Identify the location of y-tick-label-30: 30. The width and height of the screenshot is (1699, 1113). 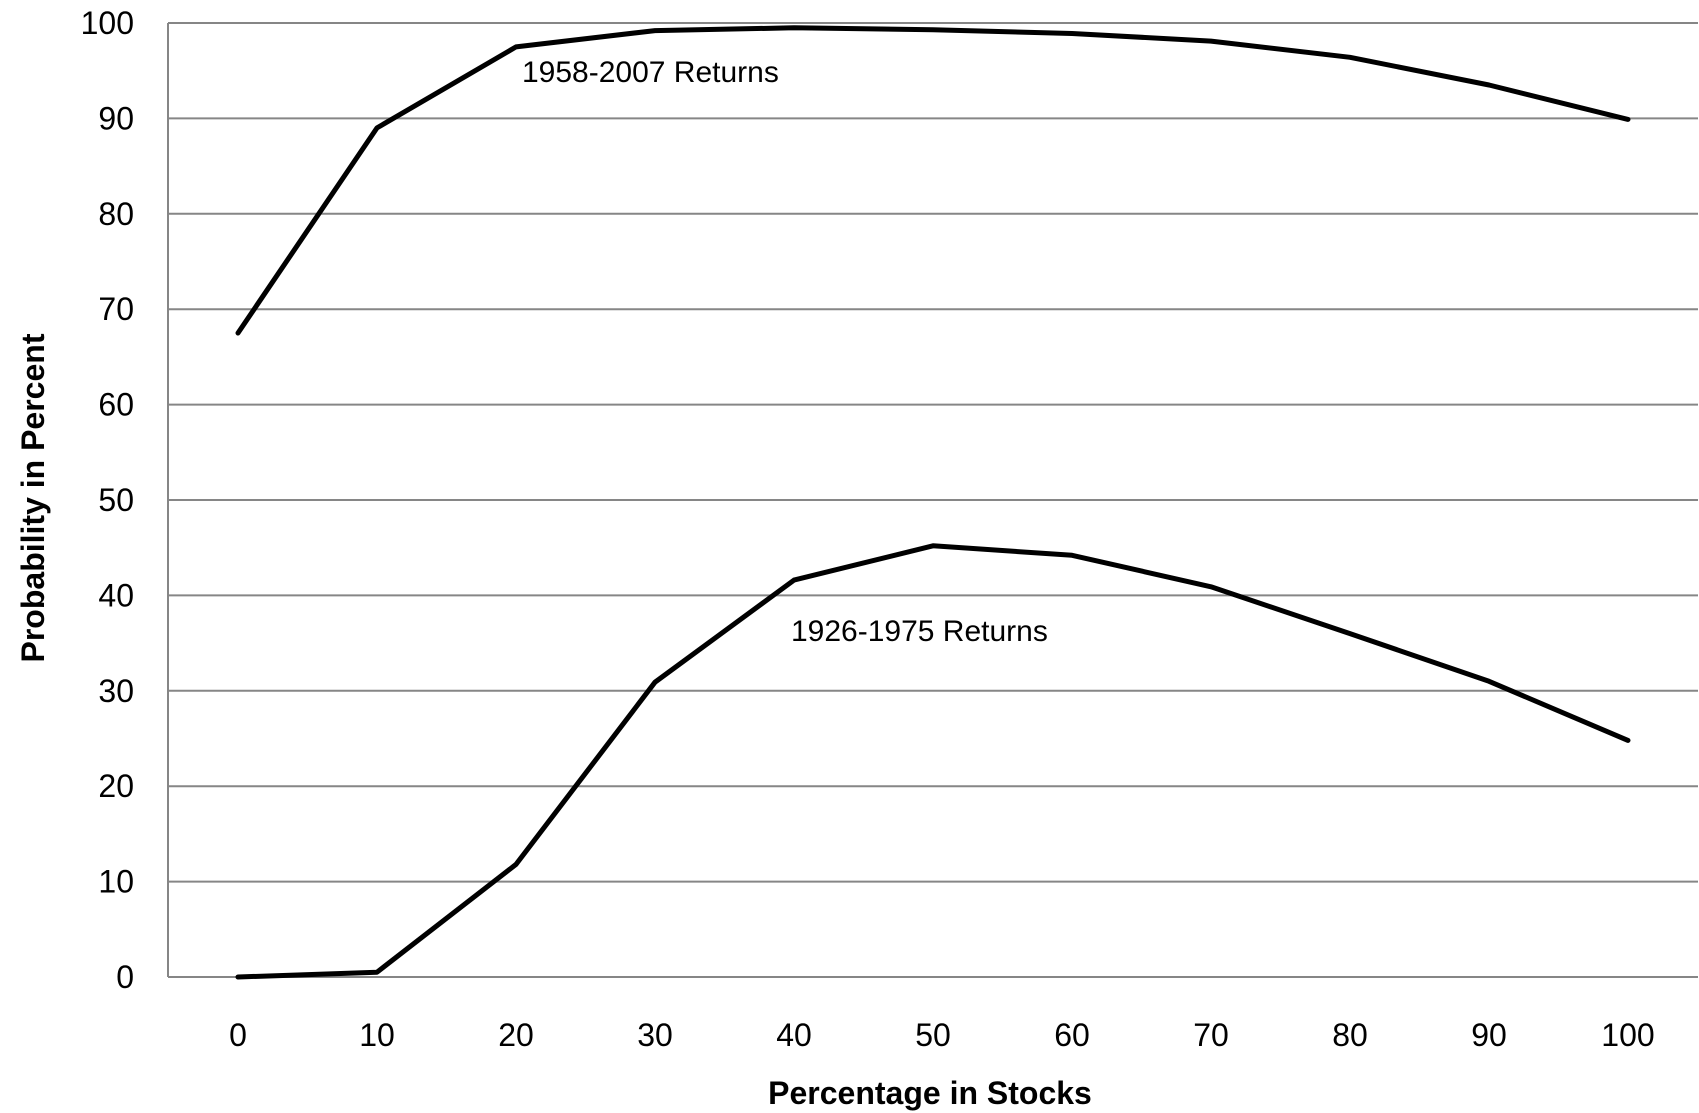
(116, 691).